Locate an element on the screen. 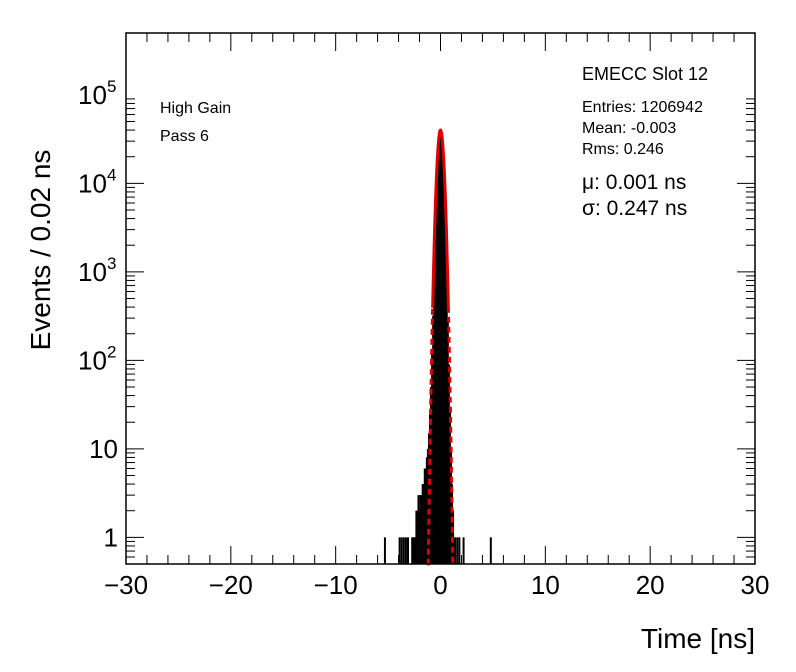 The width and height of the screenshot is (796, 672). y-tick-label-exponent: 4 is located at coordinates (111, 174).